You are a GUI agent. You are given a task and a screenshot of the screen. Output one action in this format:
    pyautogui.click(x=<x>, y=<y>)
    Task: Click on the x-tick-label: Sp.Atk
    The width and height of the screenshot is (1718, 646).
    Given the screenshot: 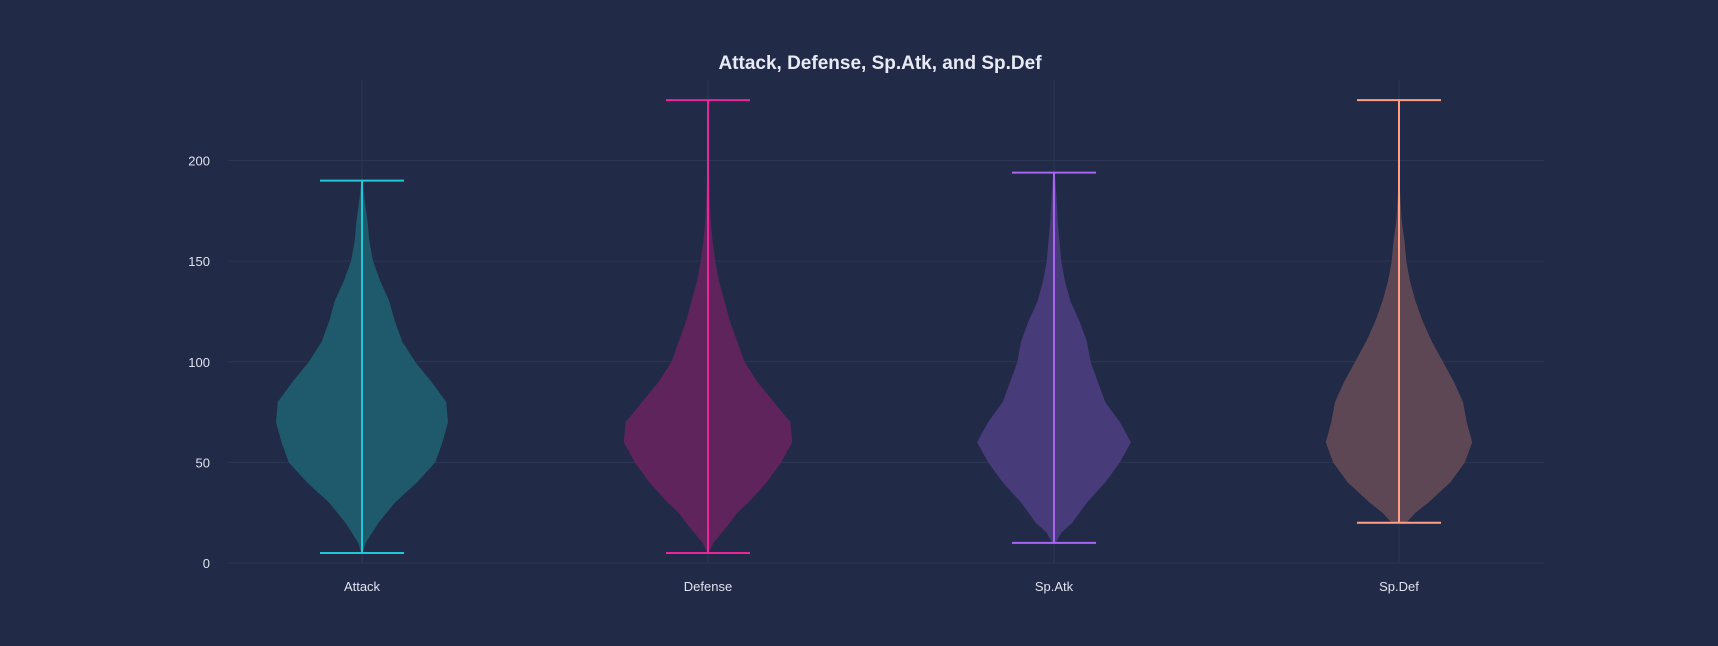 What is the action you would take?
    pyautogui.click(x=1054, y=586)
    